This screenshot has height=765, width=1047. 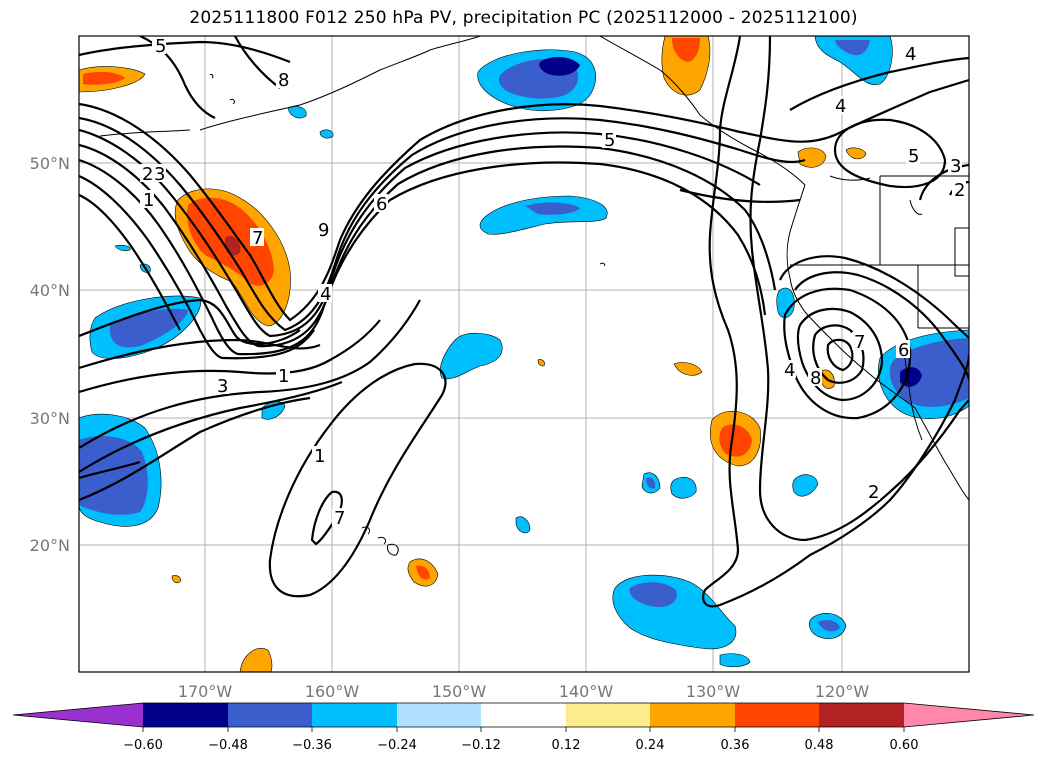 I want to click on colorbar-ticks, so click(x=523, y=729).